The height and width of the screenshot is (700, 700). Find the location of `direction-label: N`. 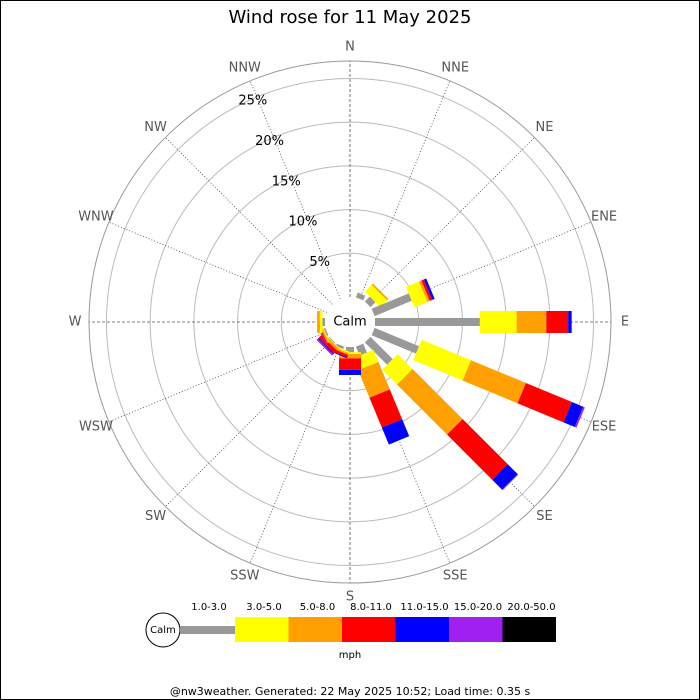

direction-label: N is located at coordinates (350, 47).